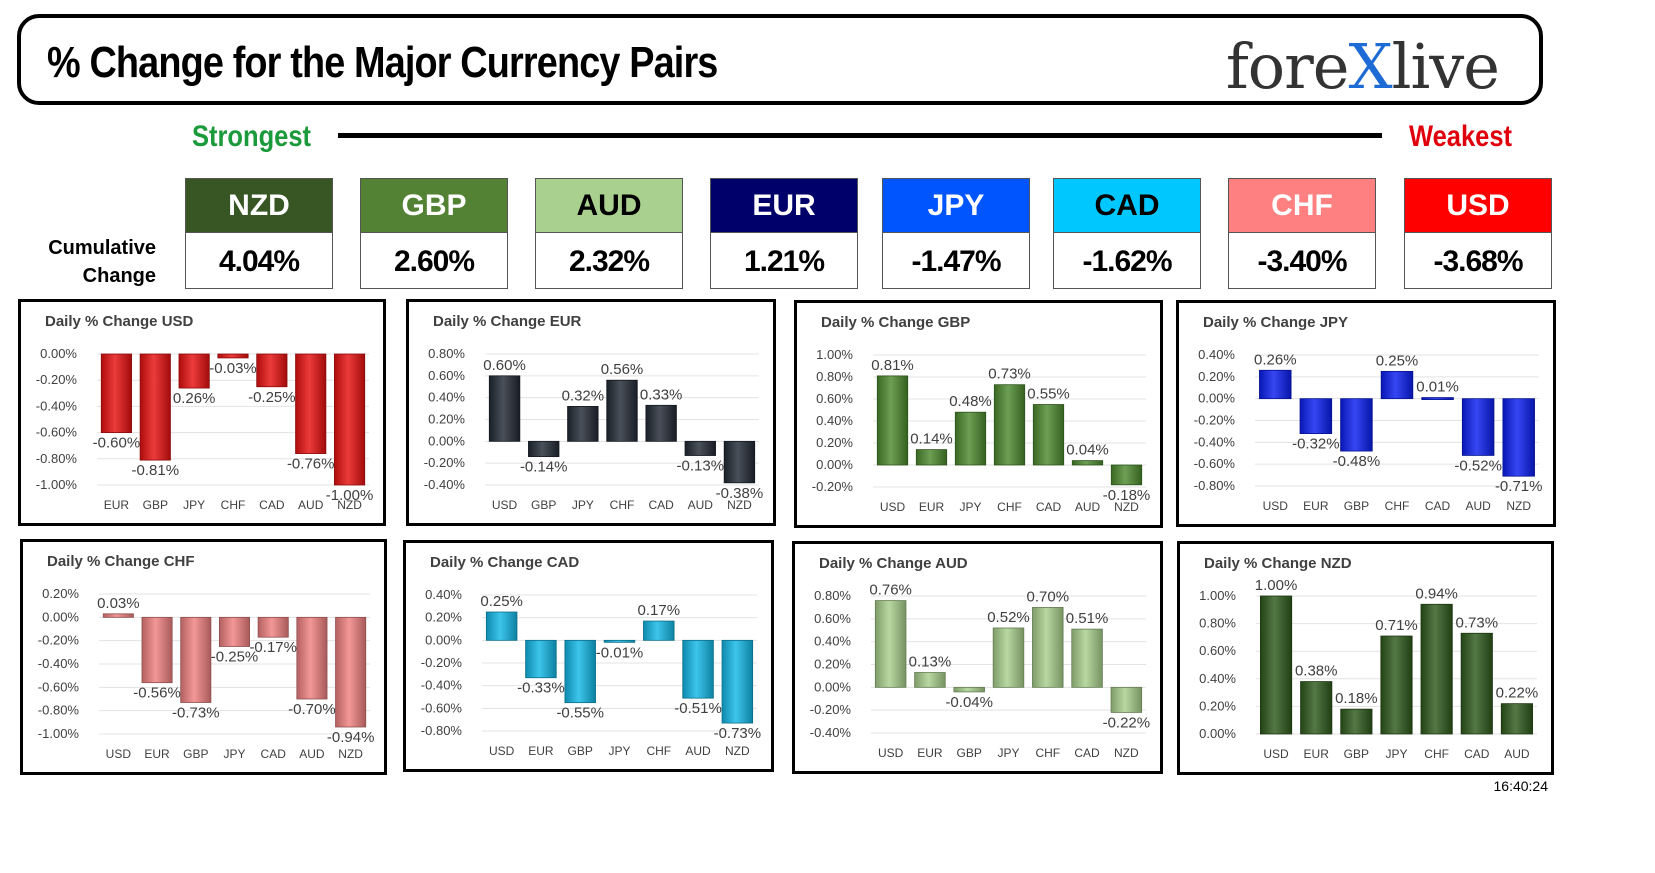  What do you see at coordinates (930, 661) in the screenshot?
I see `data-label: 0.13%` at bounding box center [930, 661].